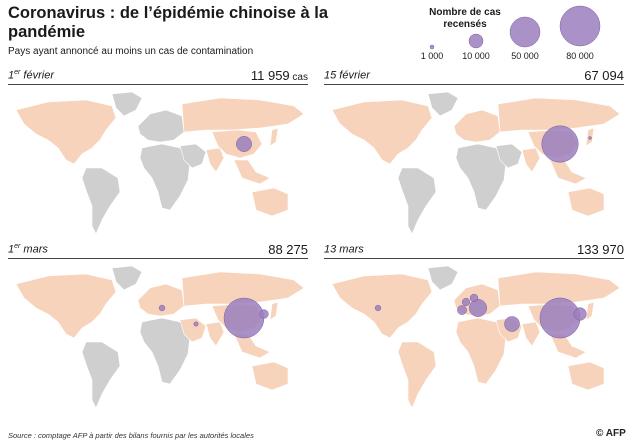 The width and height of the screenshot is (640, 446). What do you see at coordinates (600, 249) in the screenshot?
I see `panel-case-count: 133 970` at bounding box center [600, 249].